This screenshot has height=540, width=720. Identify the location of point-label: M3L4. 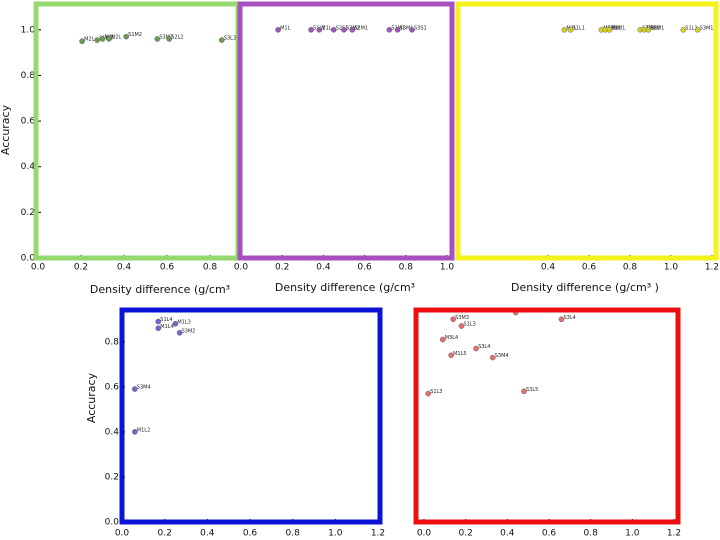
(451, 338).